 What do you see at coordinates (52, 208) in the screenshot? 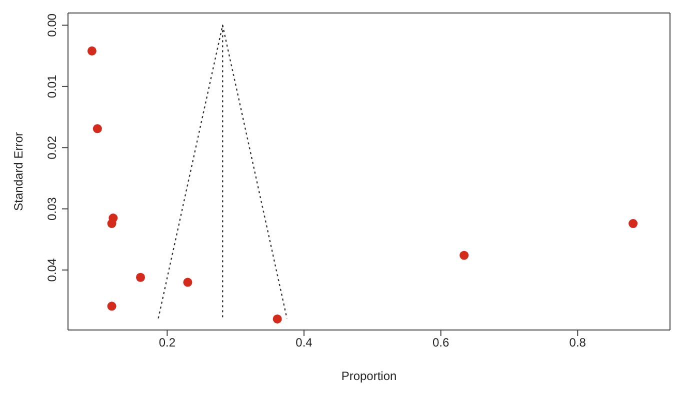
I see `y-tick-label: 0.03` at bounding box center [52, 208].